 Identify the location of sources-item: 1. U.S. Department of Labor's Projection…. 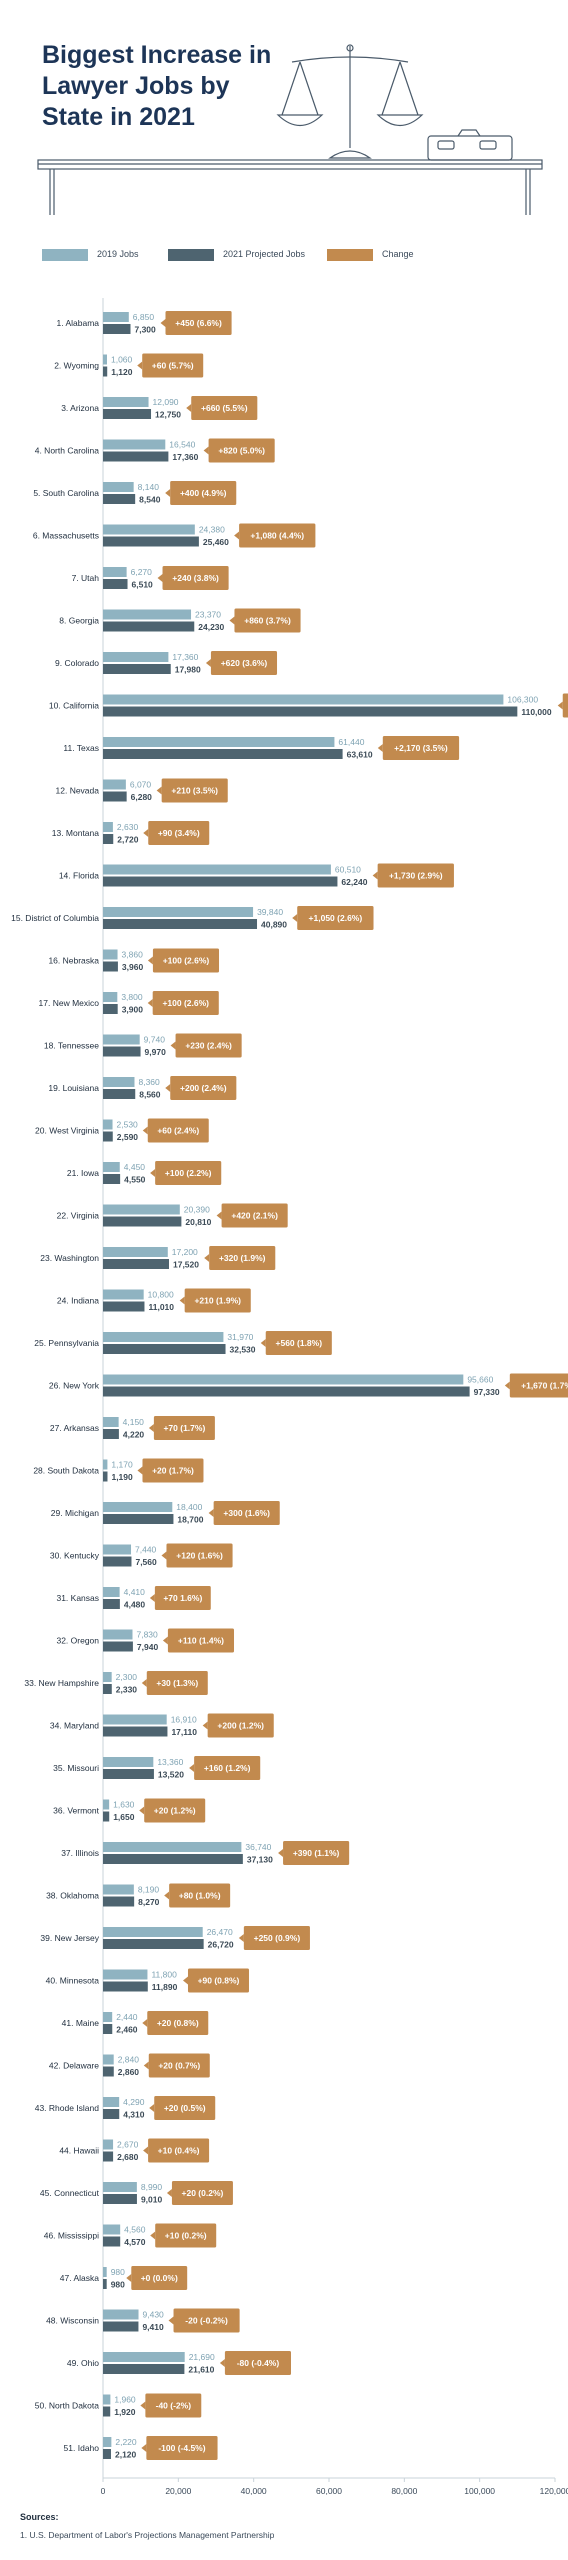
(147, 2535).